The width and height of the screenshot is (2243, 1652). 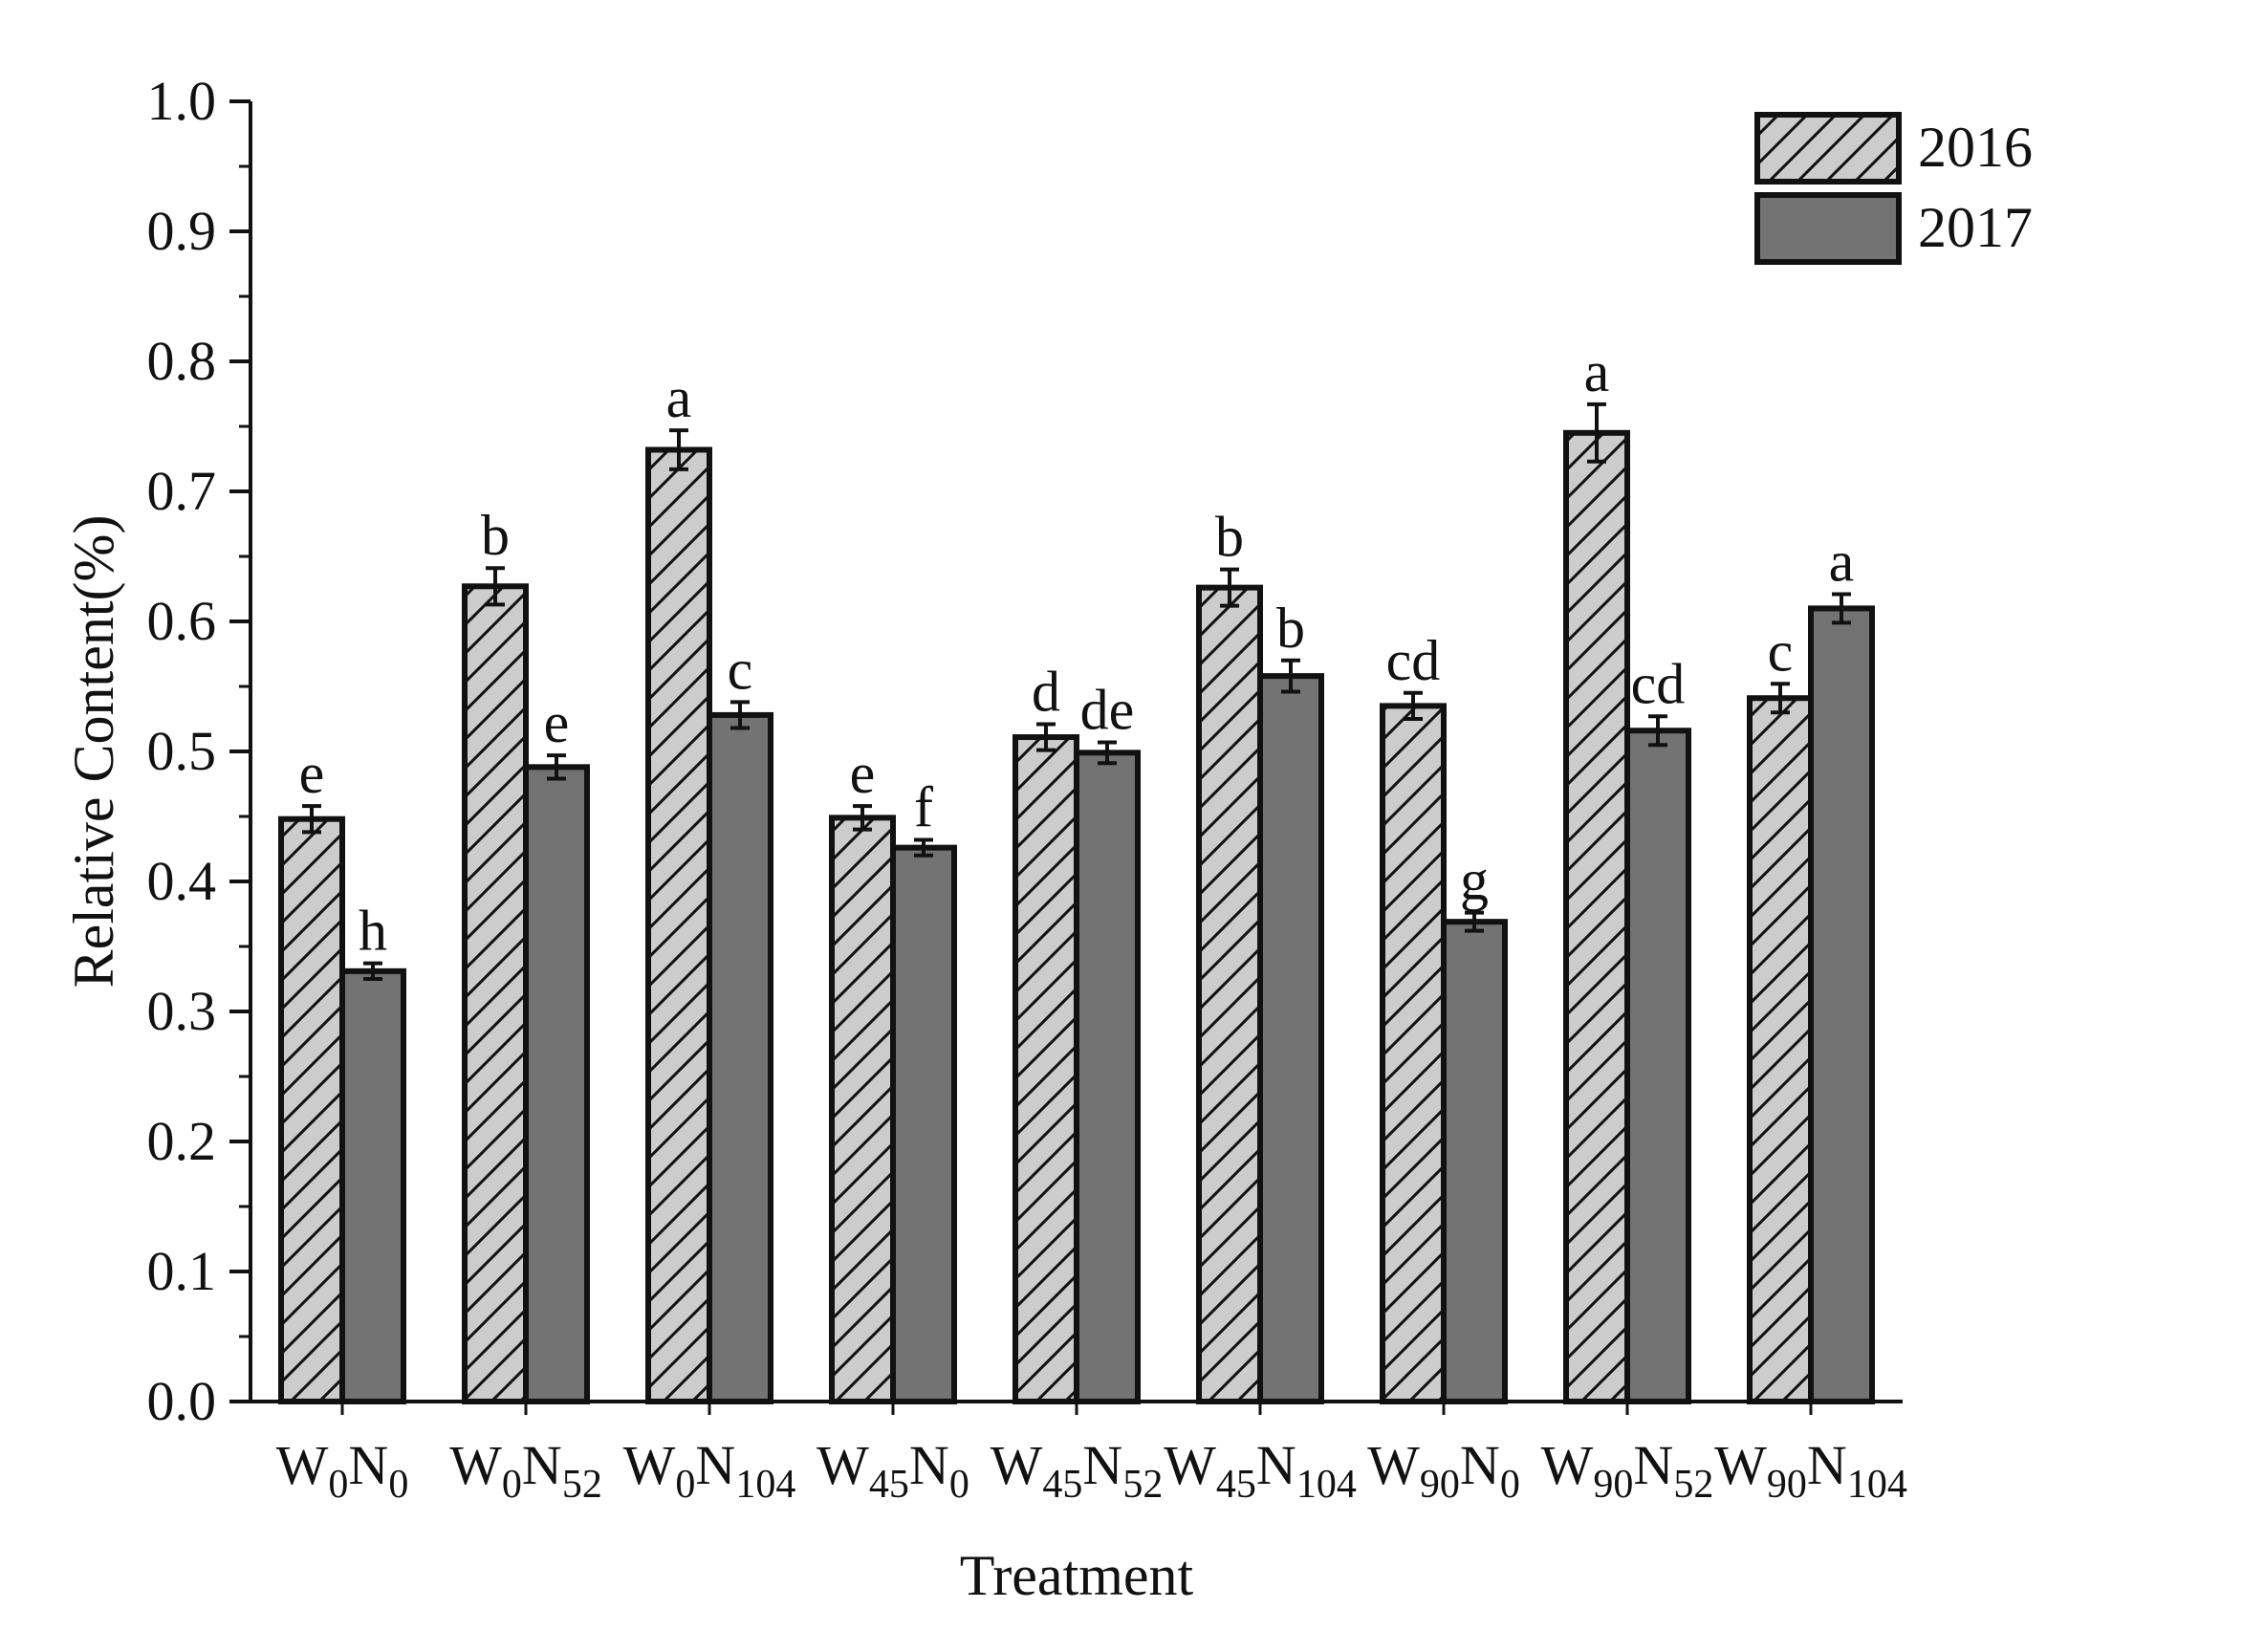 What do you see at coordinates (710, 1470) in the screenshot?
I see `x-tick-label: W0N104` at bounding box center [710, 1470].